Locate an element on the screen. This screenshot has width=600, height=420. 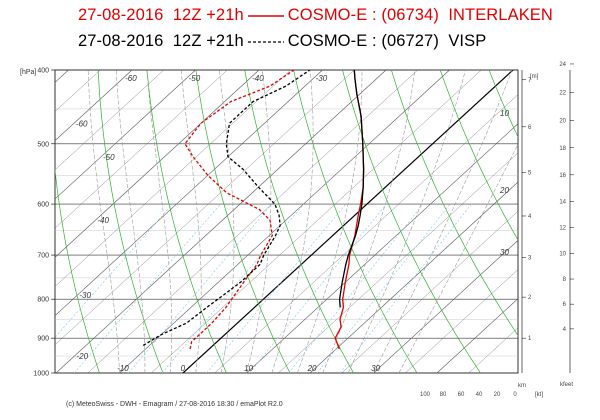
wind-tick-label: 20 is located at coordinates (497, 395).